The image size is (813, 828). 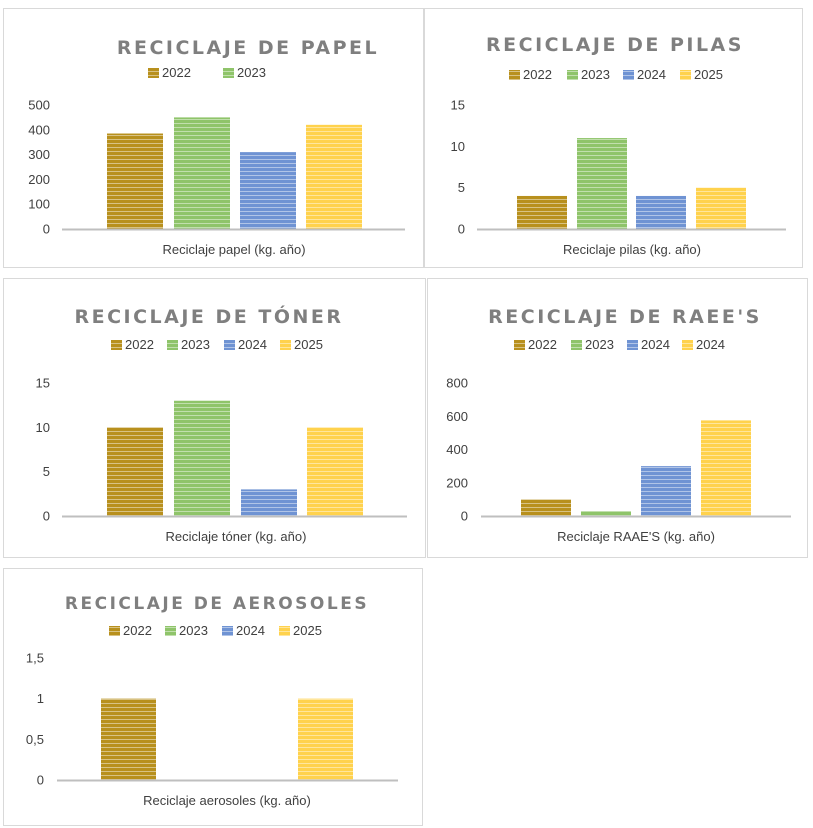 What do you see at coordinates (208, 316) in the screenshot?
I see `chart-title: RECICLAJE DE TÓNER` at bounding box center [208, 316].